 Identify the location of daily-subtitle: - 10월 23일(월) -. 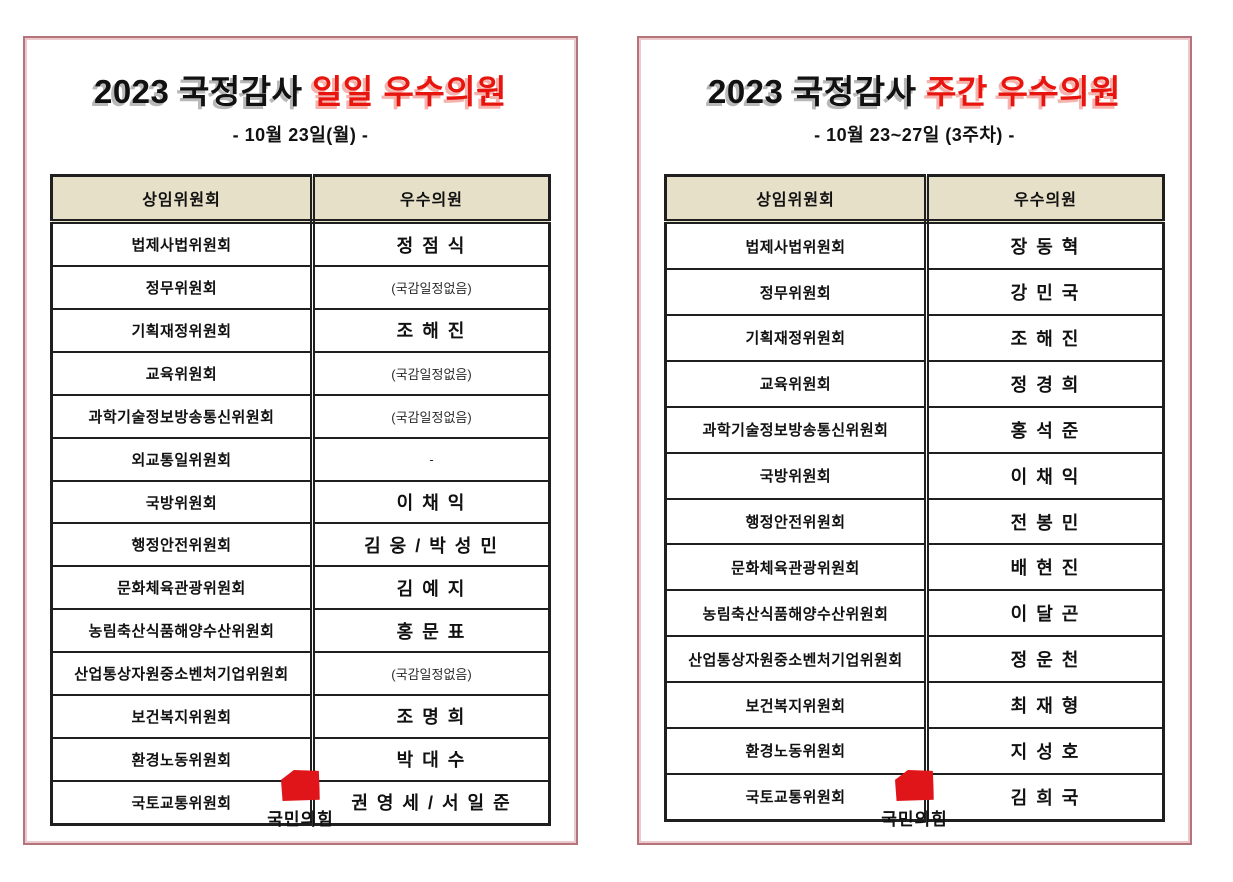
(300, 135).